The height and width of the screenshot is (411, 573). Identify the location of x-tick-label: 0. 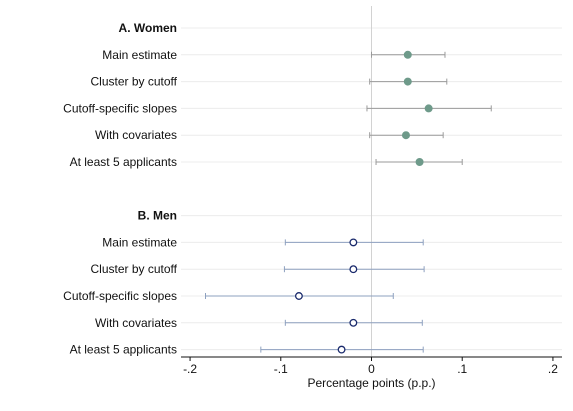
(371, 369).